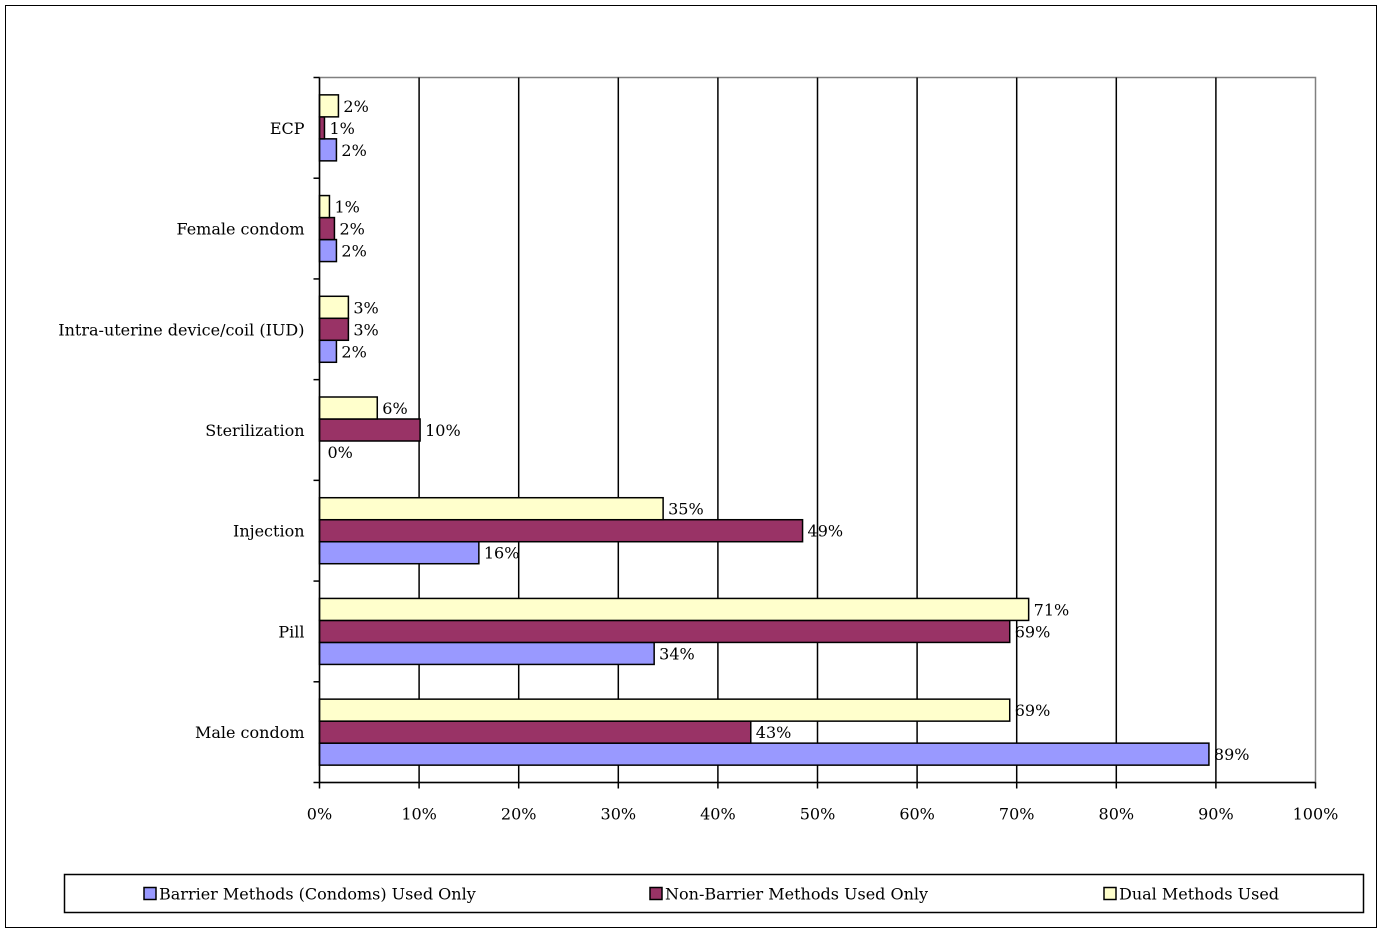  What do you see at coordinates (287, 128) in the screenshot?
I see `category-label-ecp: ECP` at bounding box center [287, 128].